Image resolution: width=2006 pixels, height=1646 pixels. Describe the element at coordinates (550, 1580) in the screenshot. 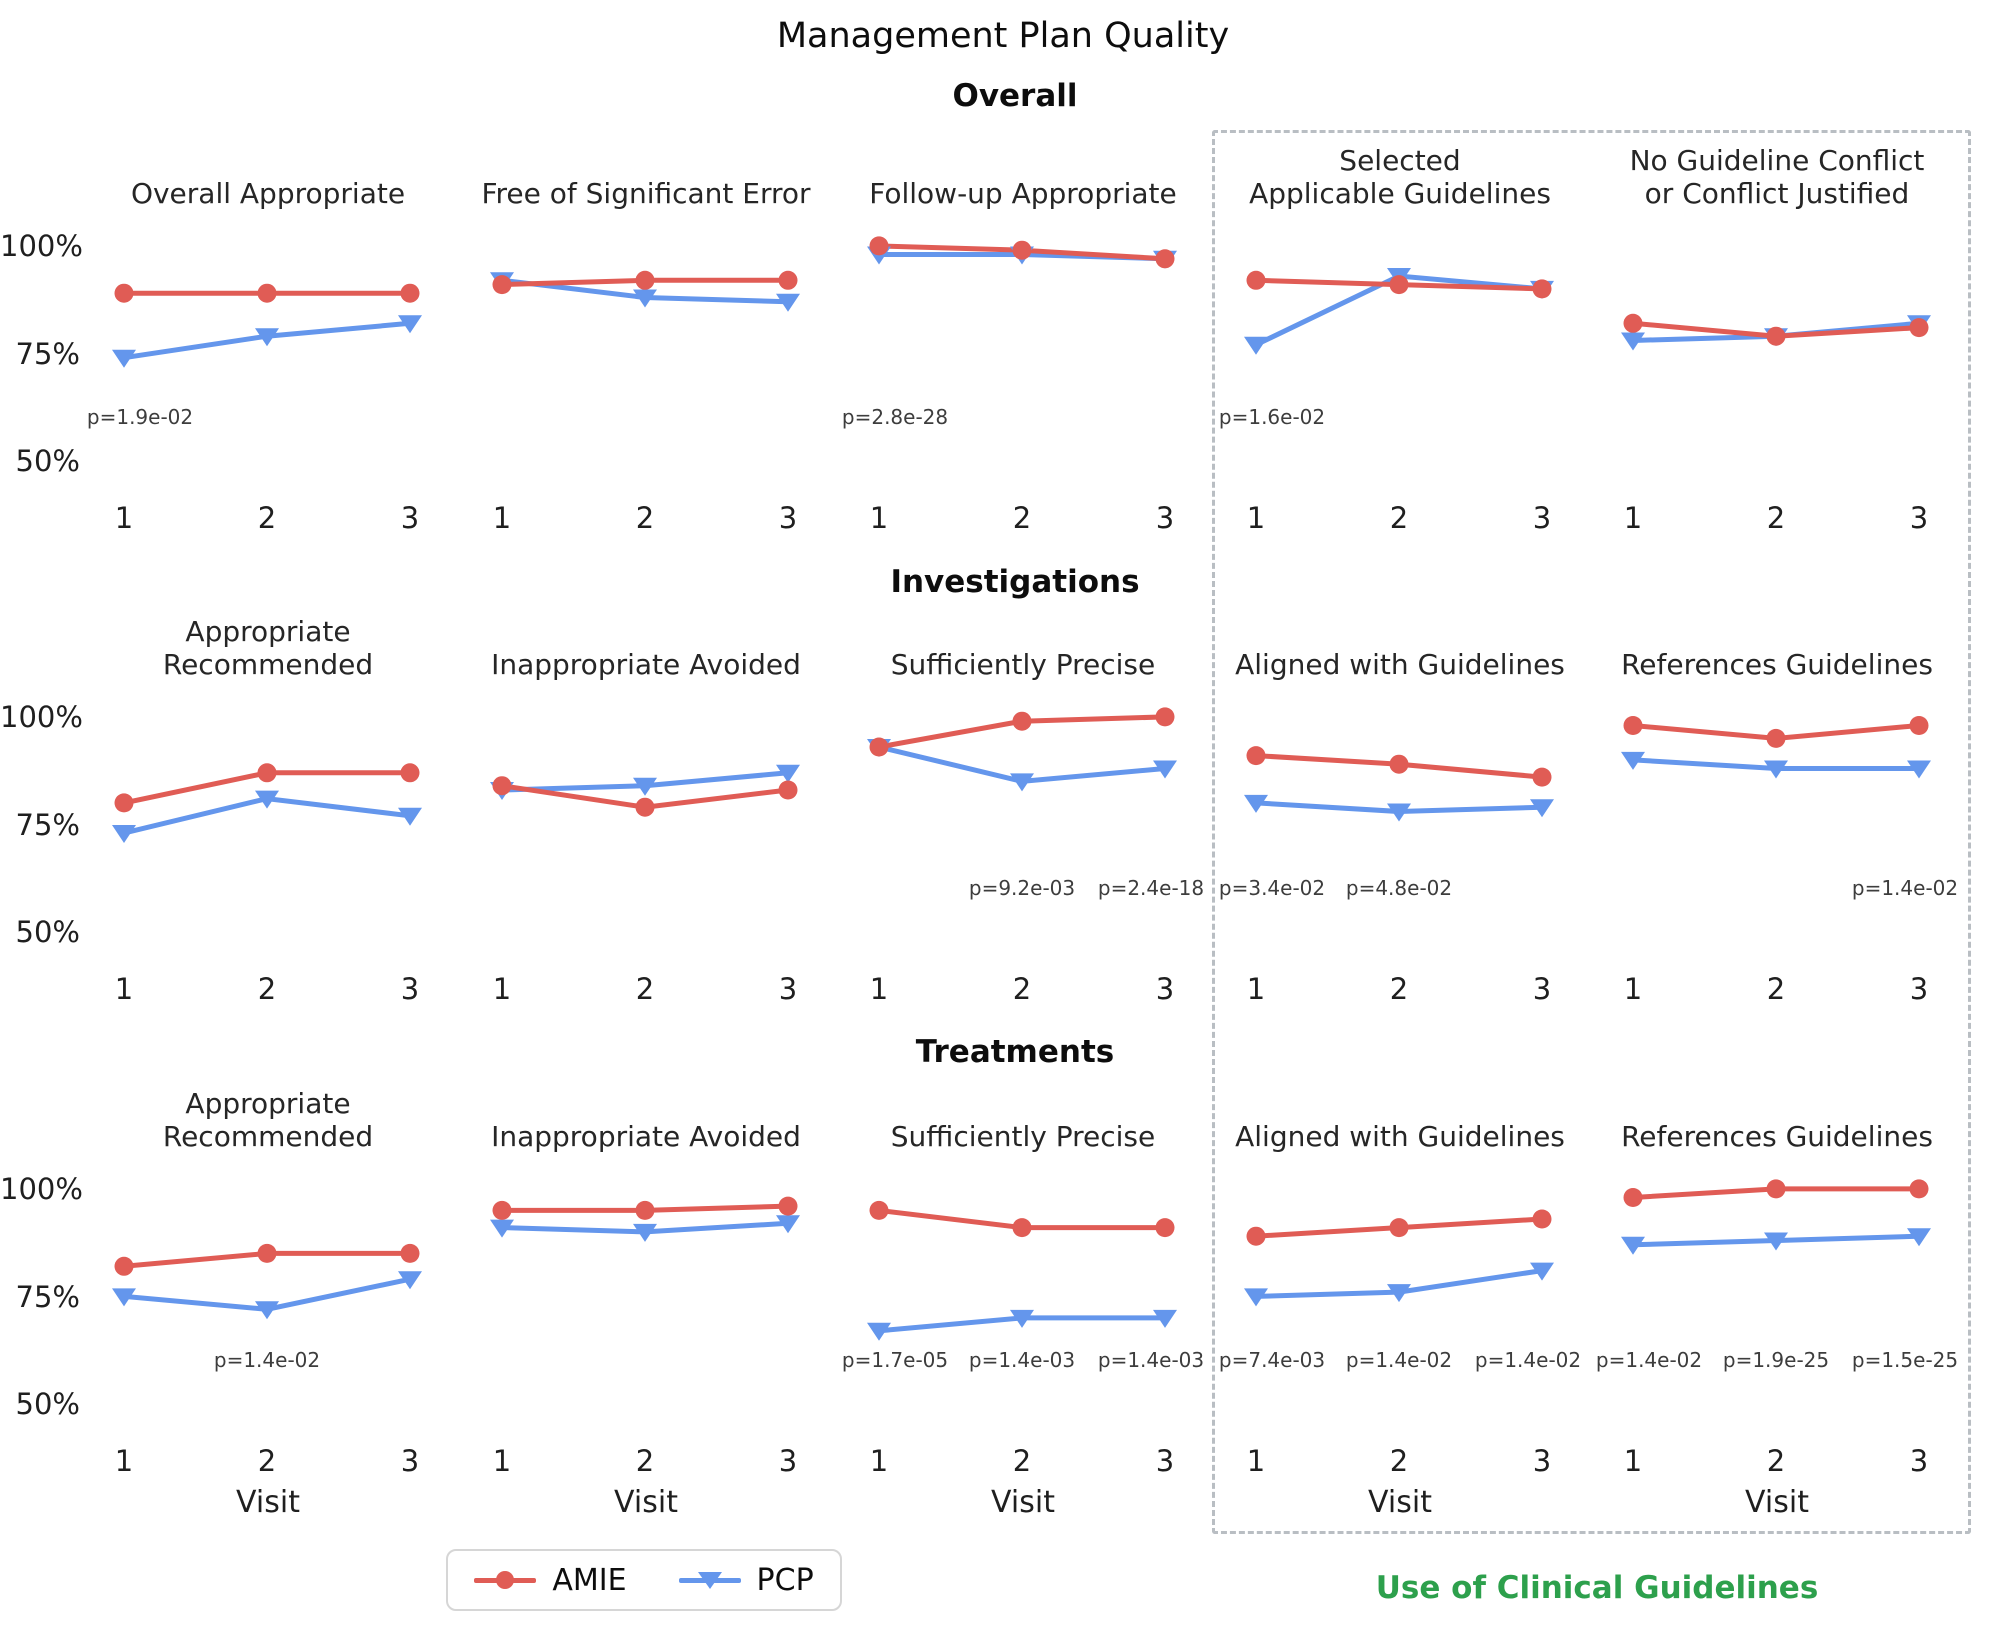

I see `legend-item-amie: AMIE` at that location.